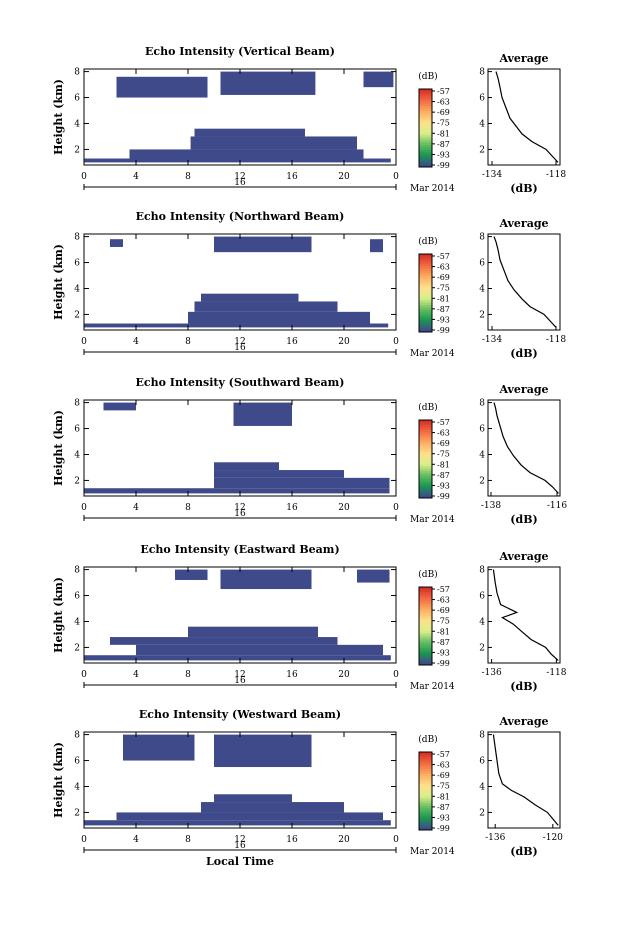 The image size is (618, 929). What do you see at coordinates (432, 852) in the screenshot?
I see `month-year-label: Mar 2014` at bounding box center [432, 852].